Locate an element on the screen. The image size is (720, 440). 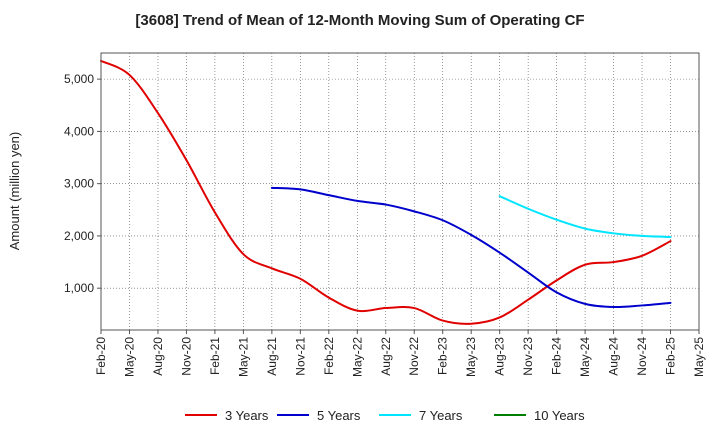
x-tick-label: Feb-21 is located at coordinates (215, 356).